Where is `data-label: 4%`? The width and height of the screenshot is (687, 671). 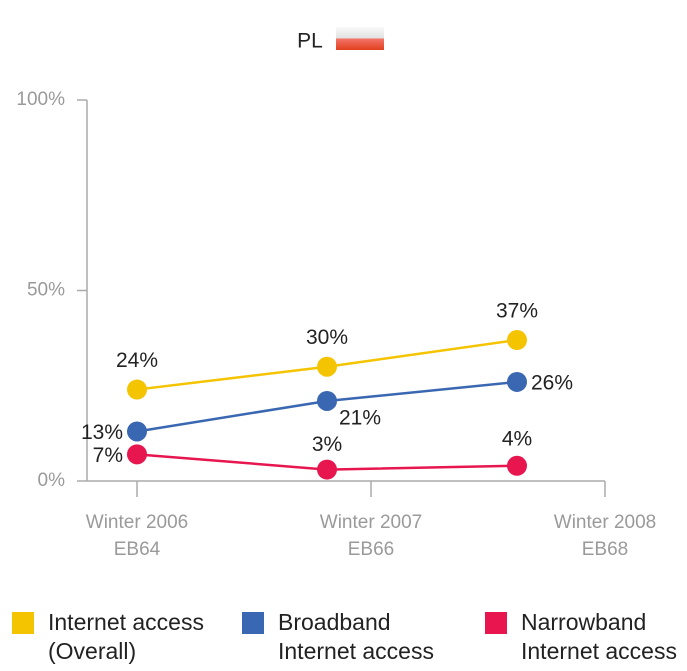
data-label: 4% is located at coordinates (517, 438).